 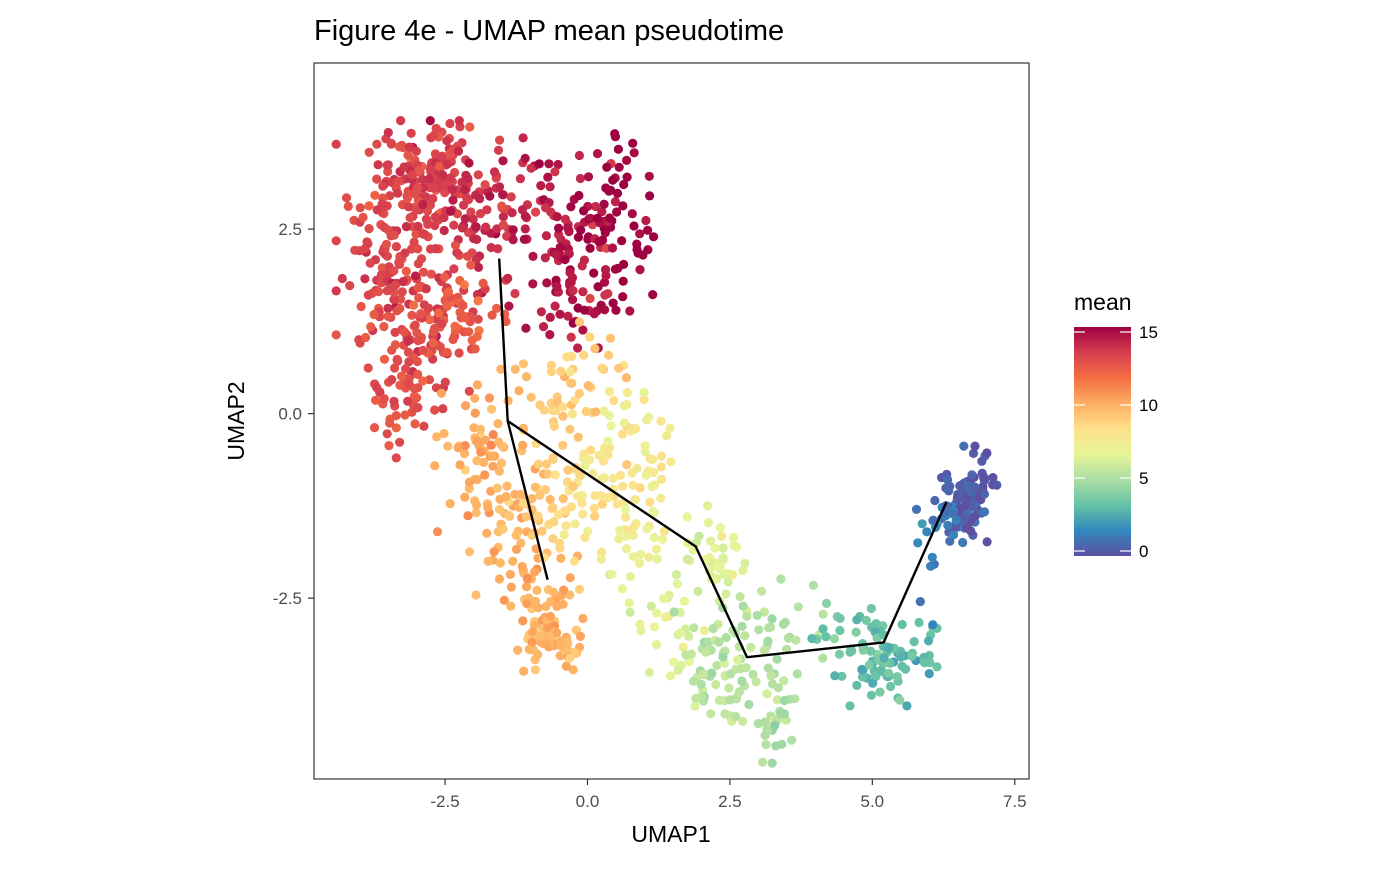 I want to click on x-axis: -2.5 0.0 2.5 5.0 7.5, so click(x=728, y=795).